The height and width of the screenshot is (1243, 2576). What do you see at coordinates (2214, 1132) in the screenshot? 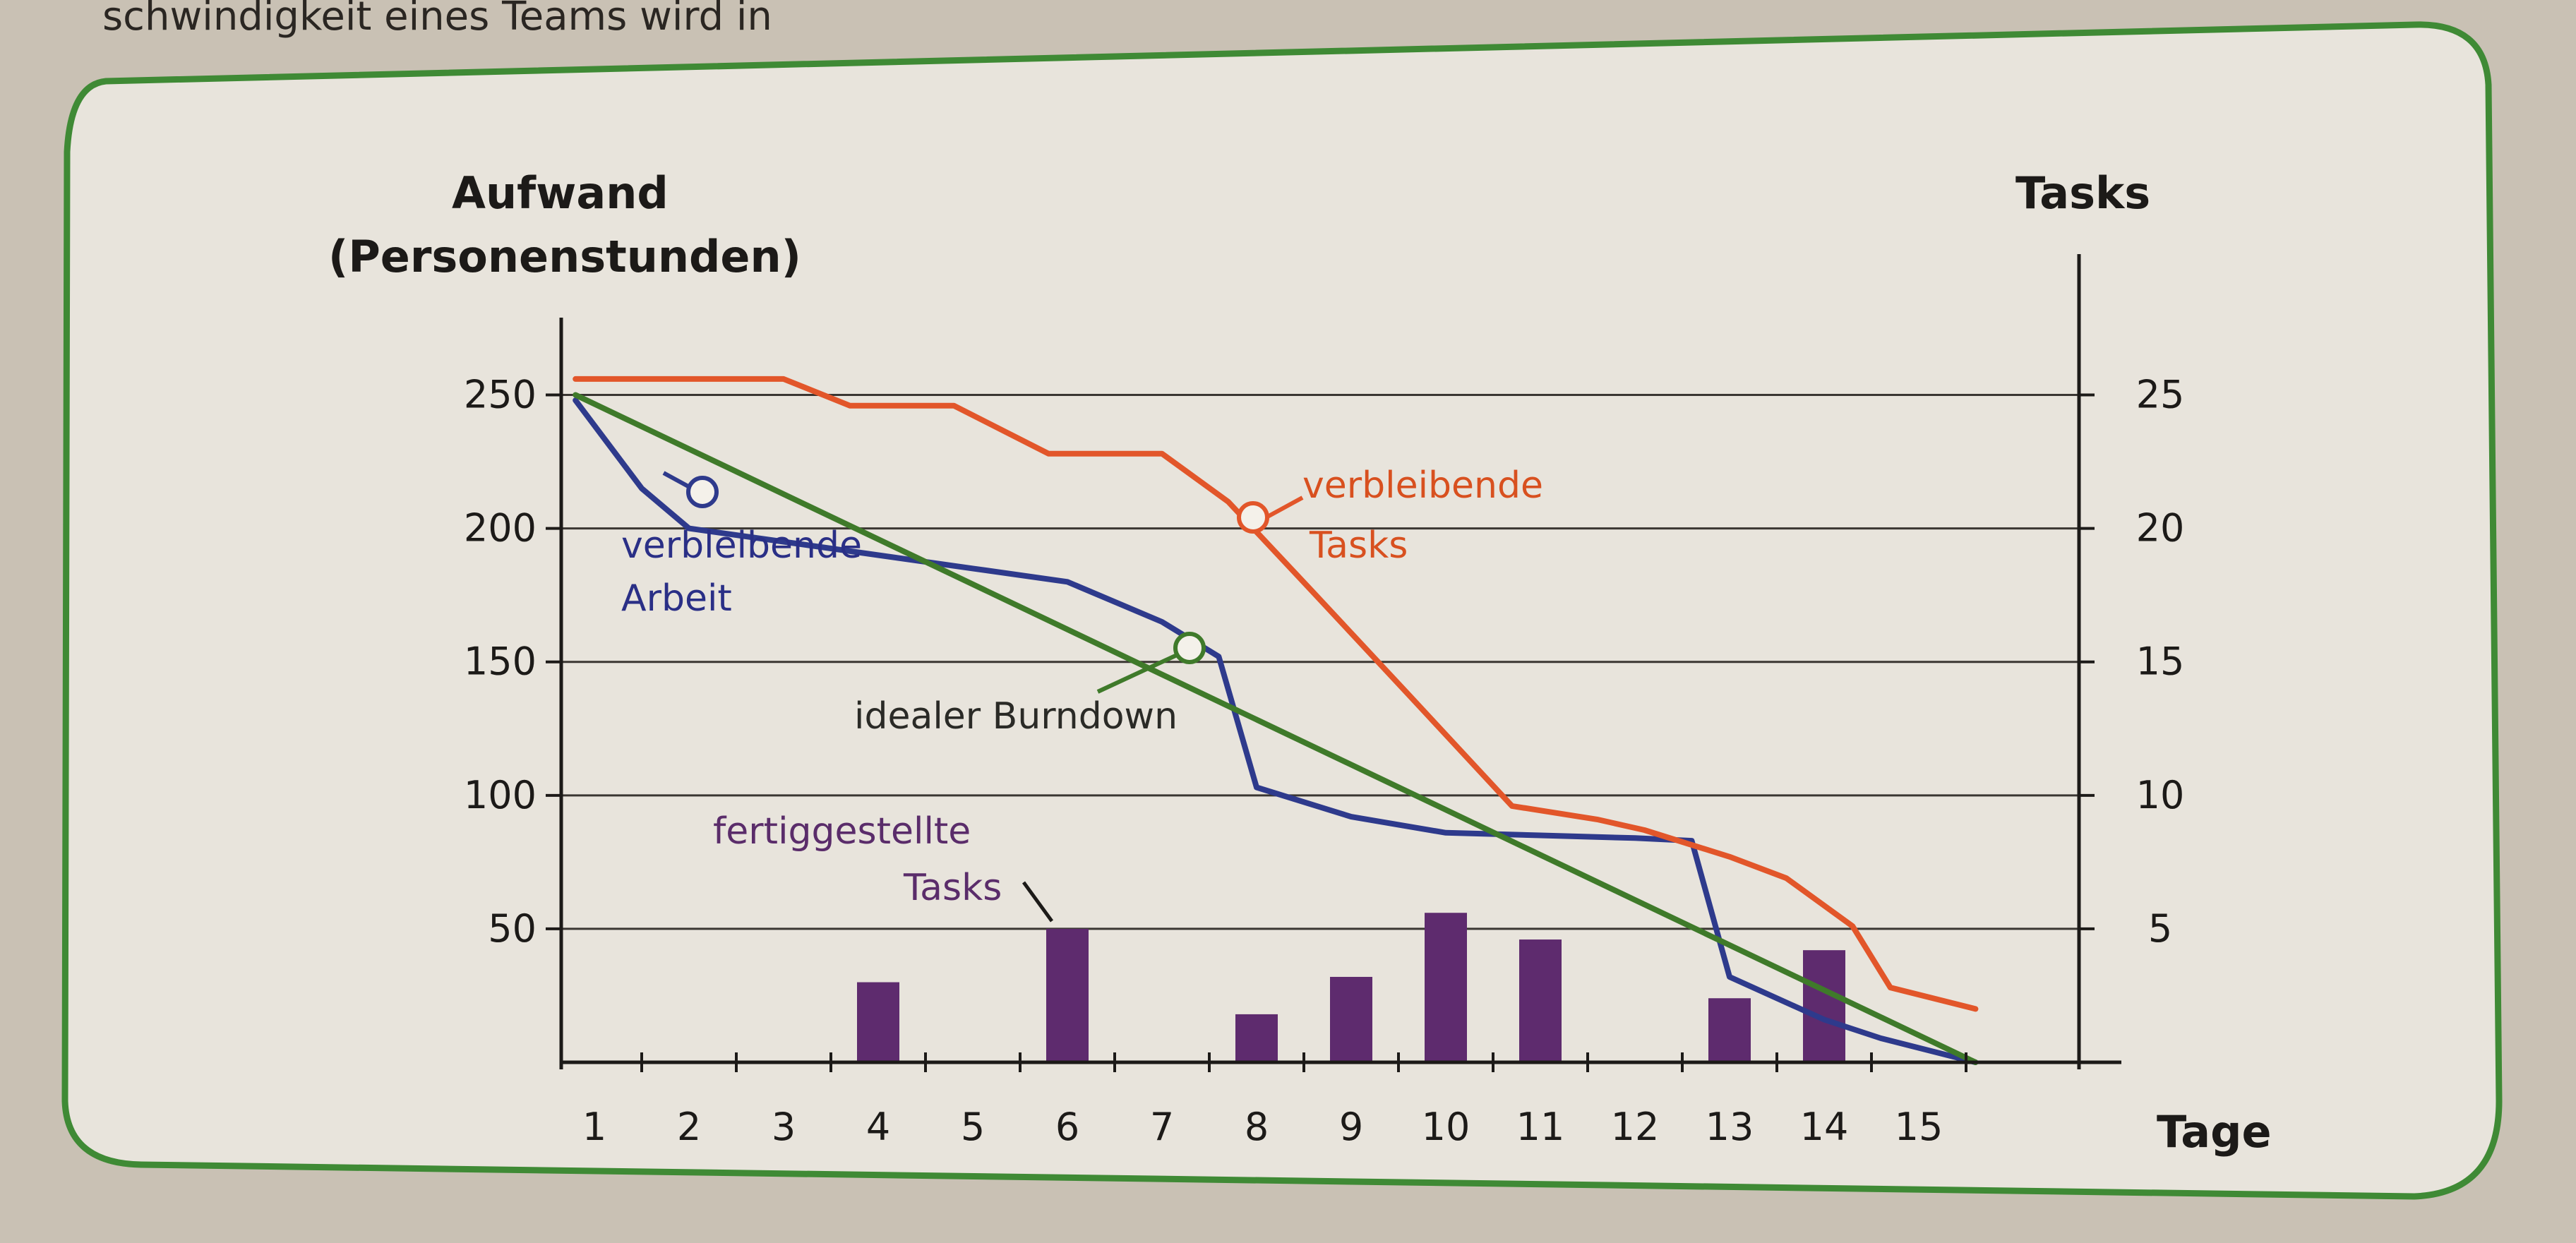
I see `x-axis-label: Tage` at bounding box center [2214, 1132].